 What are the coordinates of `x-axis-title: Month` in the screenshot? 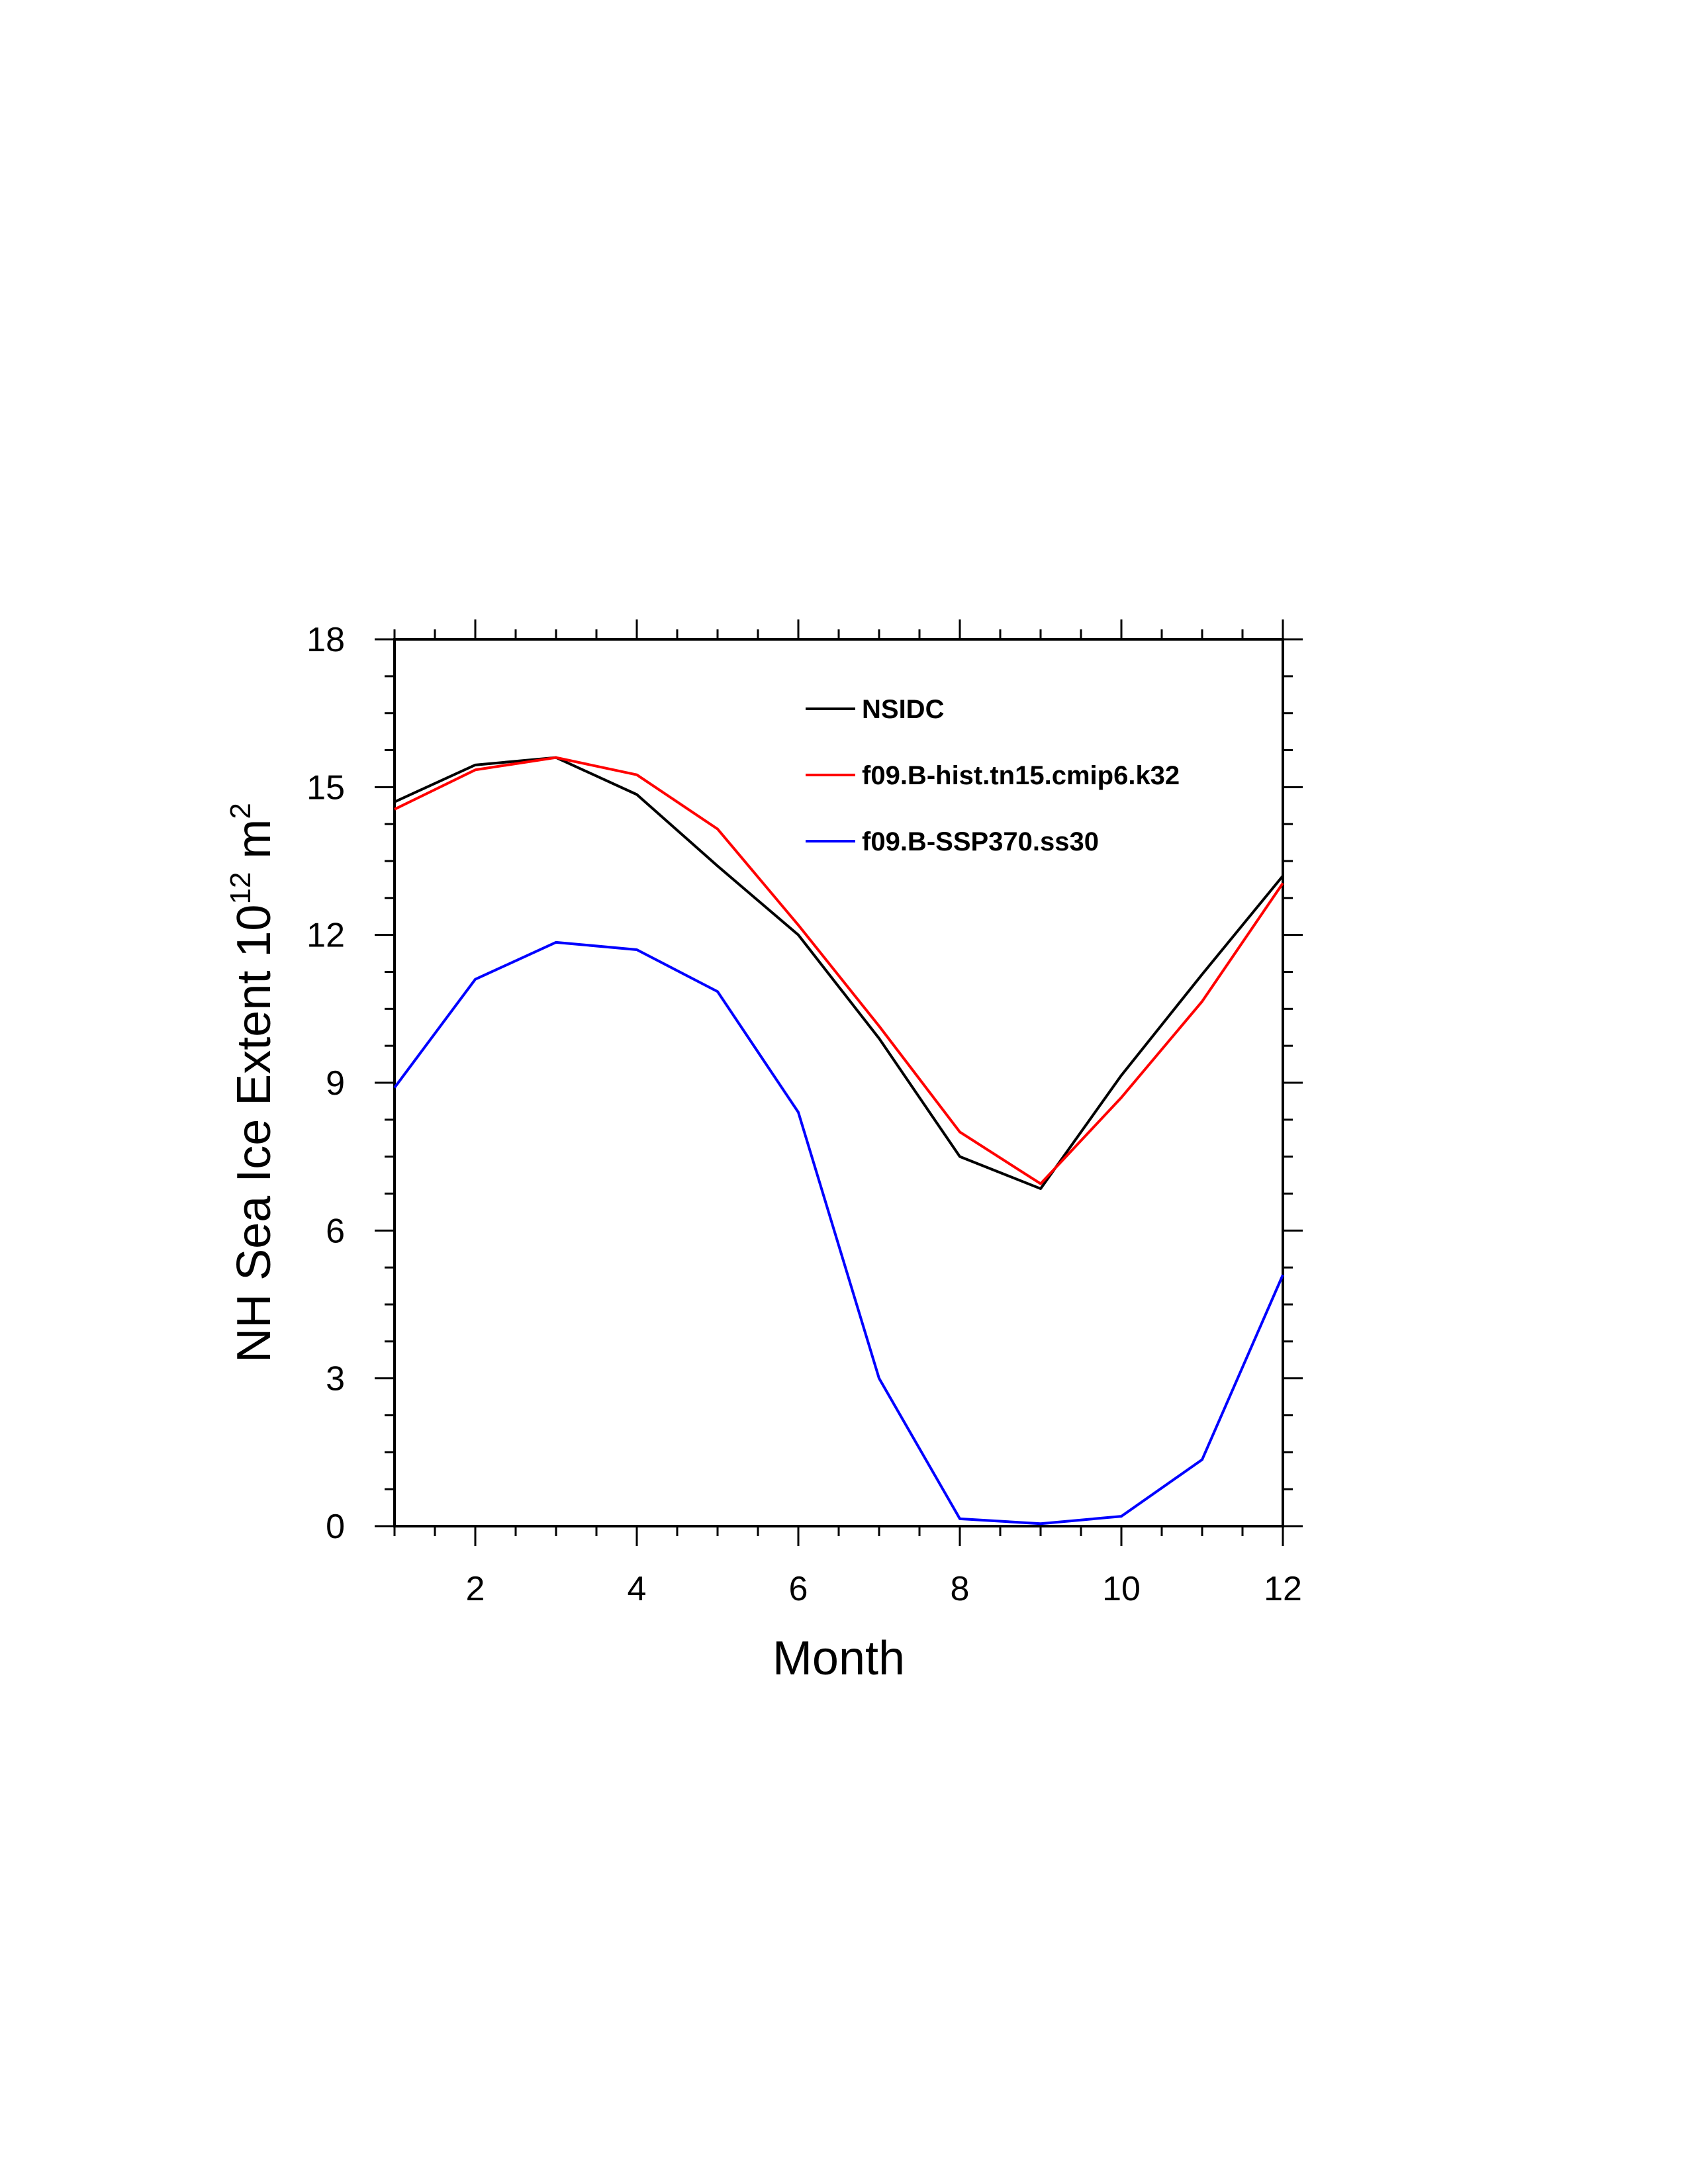 It's located at (839, 1658).